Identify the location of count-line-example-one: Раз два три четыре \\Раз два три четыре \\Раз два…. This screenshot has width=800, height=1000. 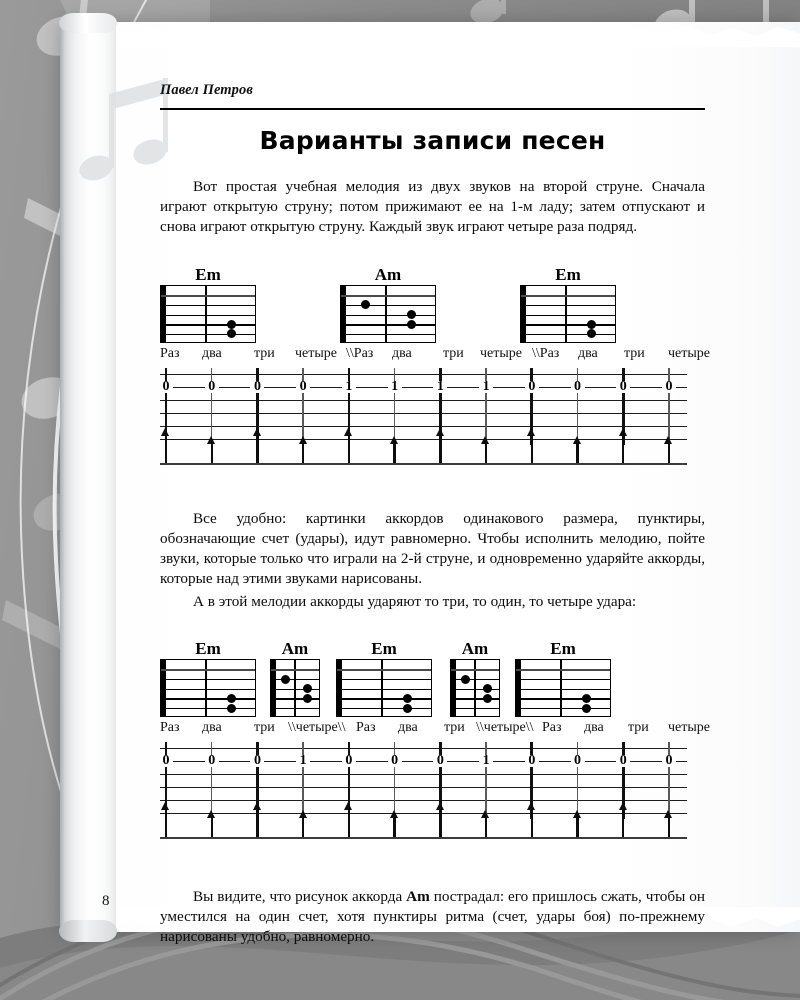
(435, 355).